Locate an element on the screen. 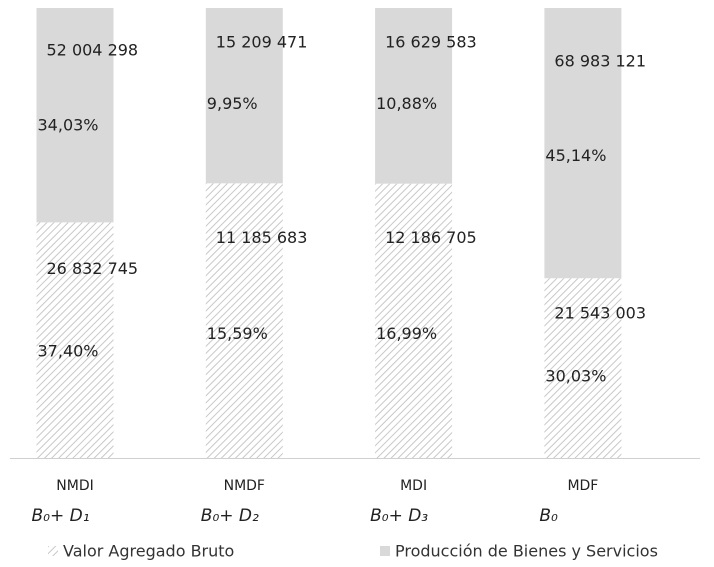  legend-label: Valor Agregado Bruto is located at coordinates (148, 551).